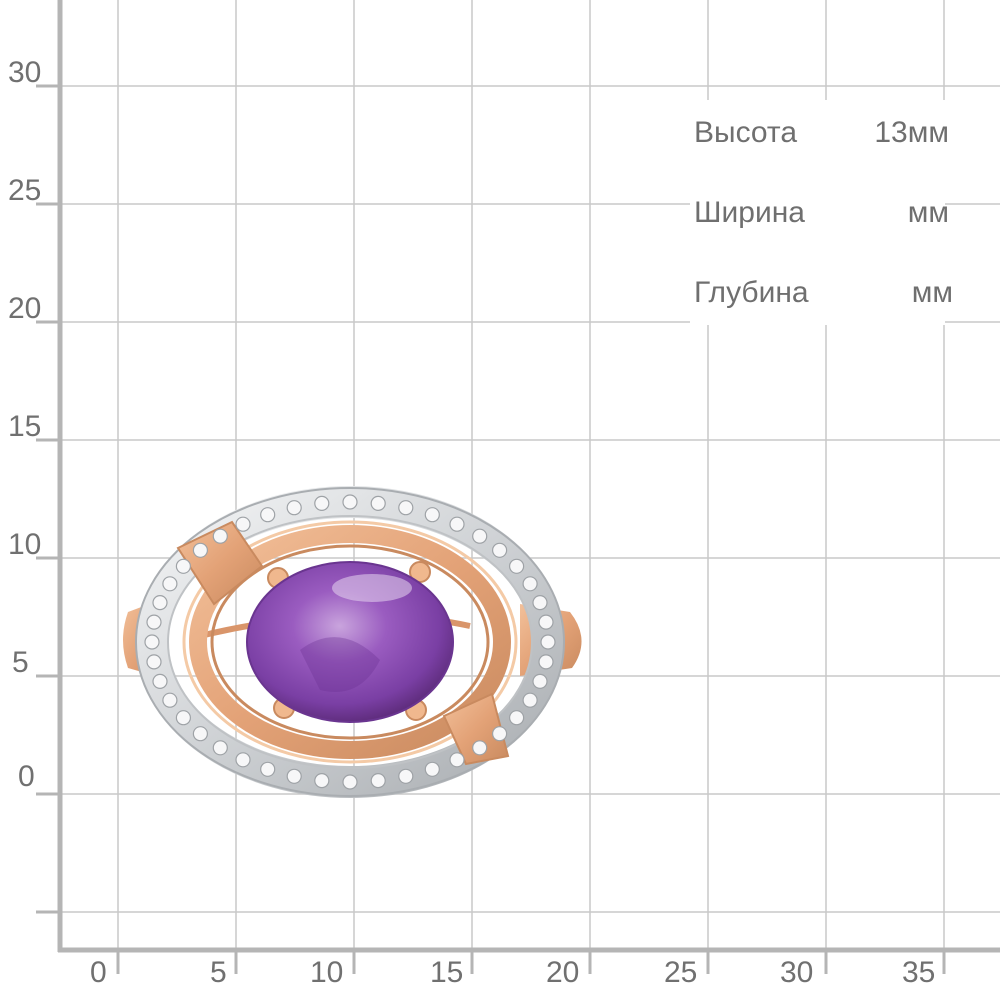  I want to click on gold-frame, so click(350, 642).